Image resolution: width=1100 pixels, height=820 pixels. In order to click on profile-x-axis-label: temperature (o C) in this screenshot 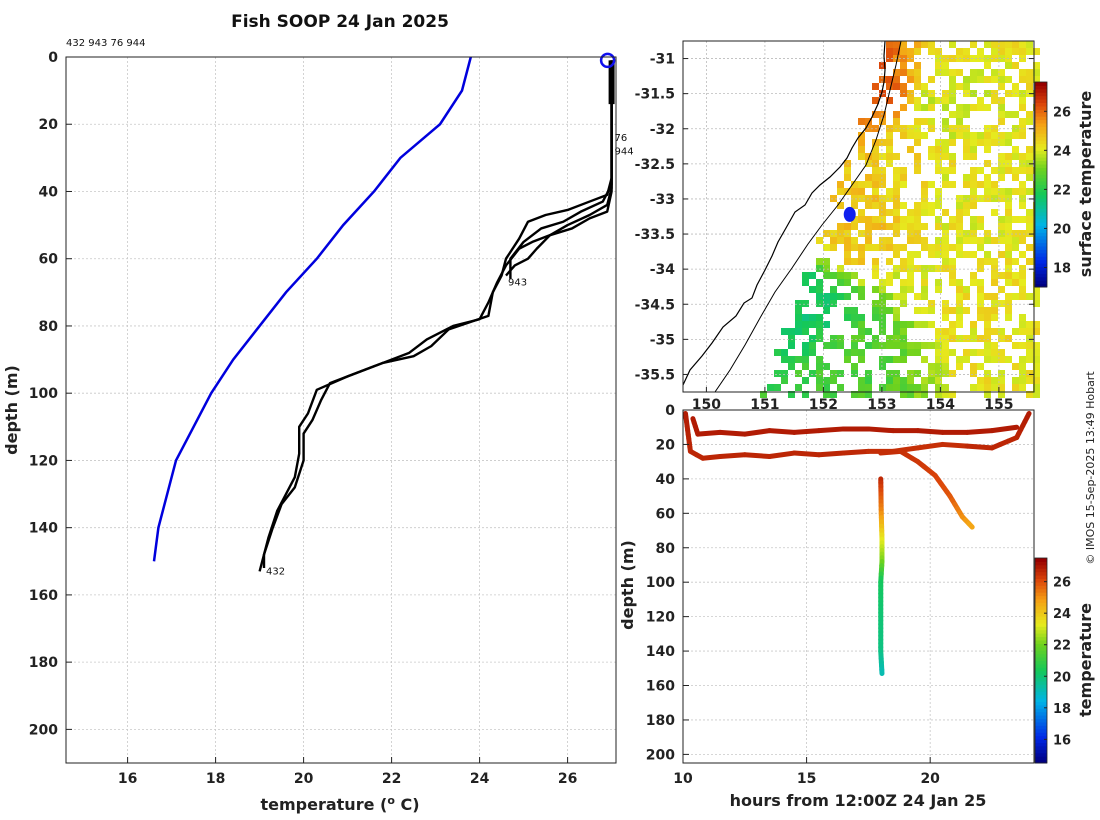, I will do `click(339, 804)`.